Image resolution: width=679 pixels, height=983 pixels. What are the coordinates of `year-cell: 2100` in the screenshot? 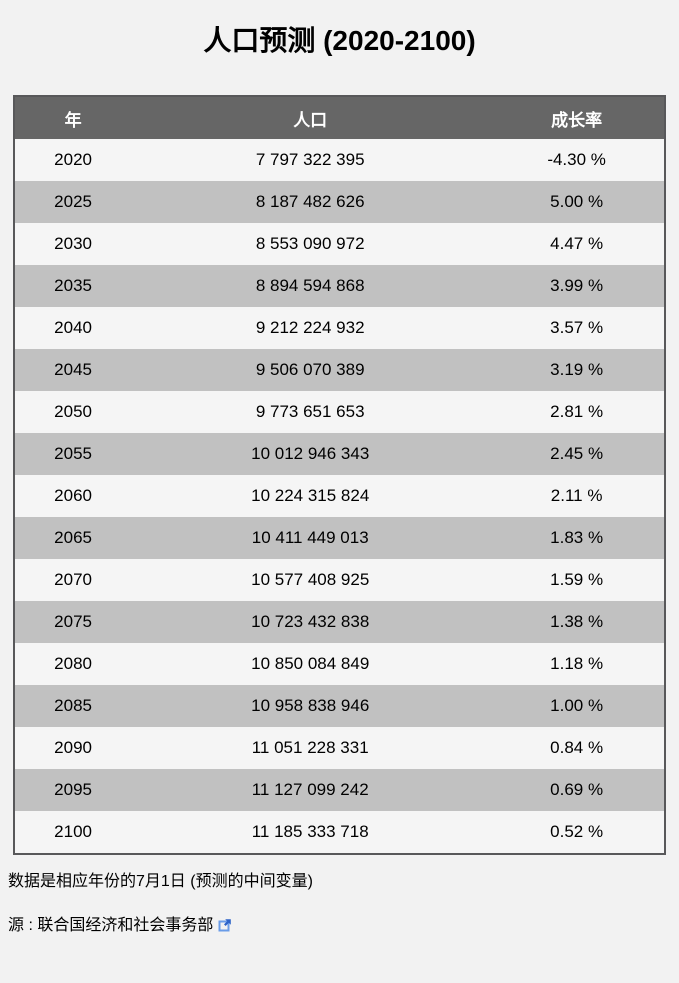 It's located at (73, 831).